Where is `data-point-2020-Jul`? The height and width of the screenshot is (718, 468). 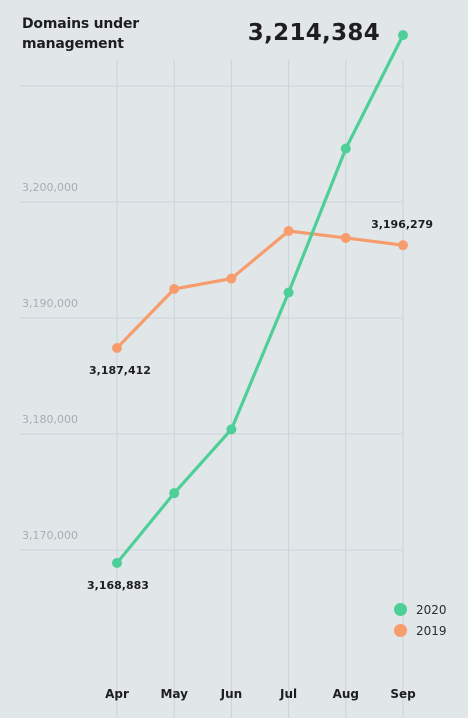
data-point-2020-Jul is located at coordinates (288, 292).